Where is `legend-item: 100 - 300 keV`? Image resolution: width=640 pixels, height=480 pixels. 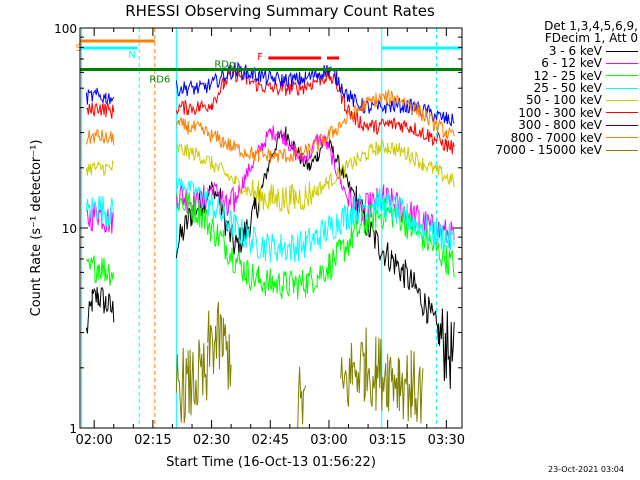 legend-item: 100 - 300 keV is located at coordinates (558, 112).